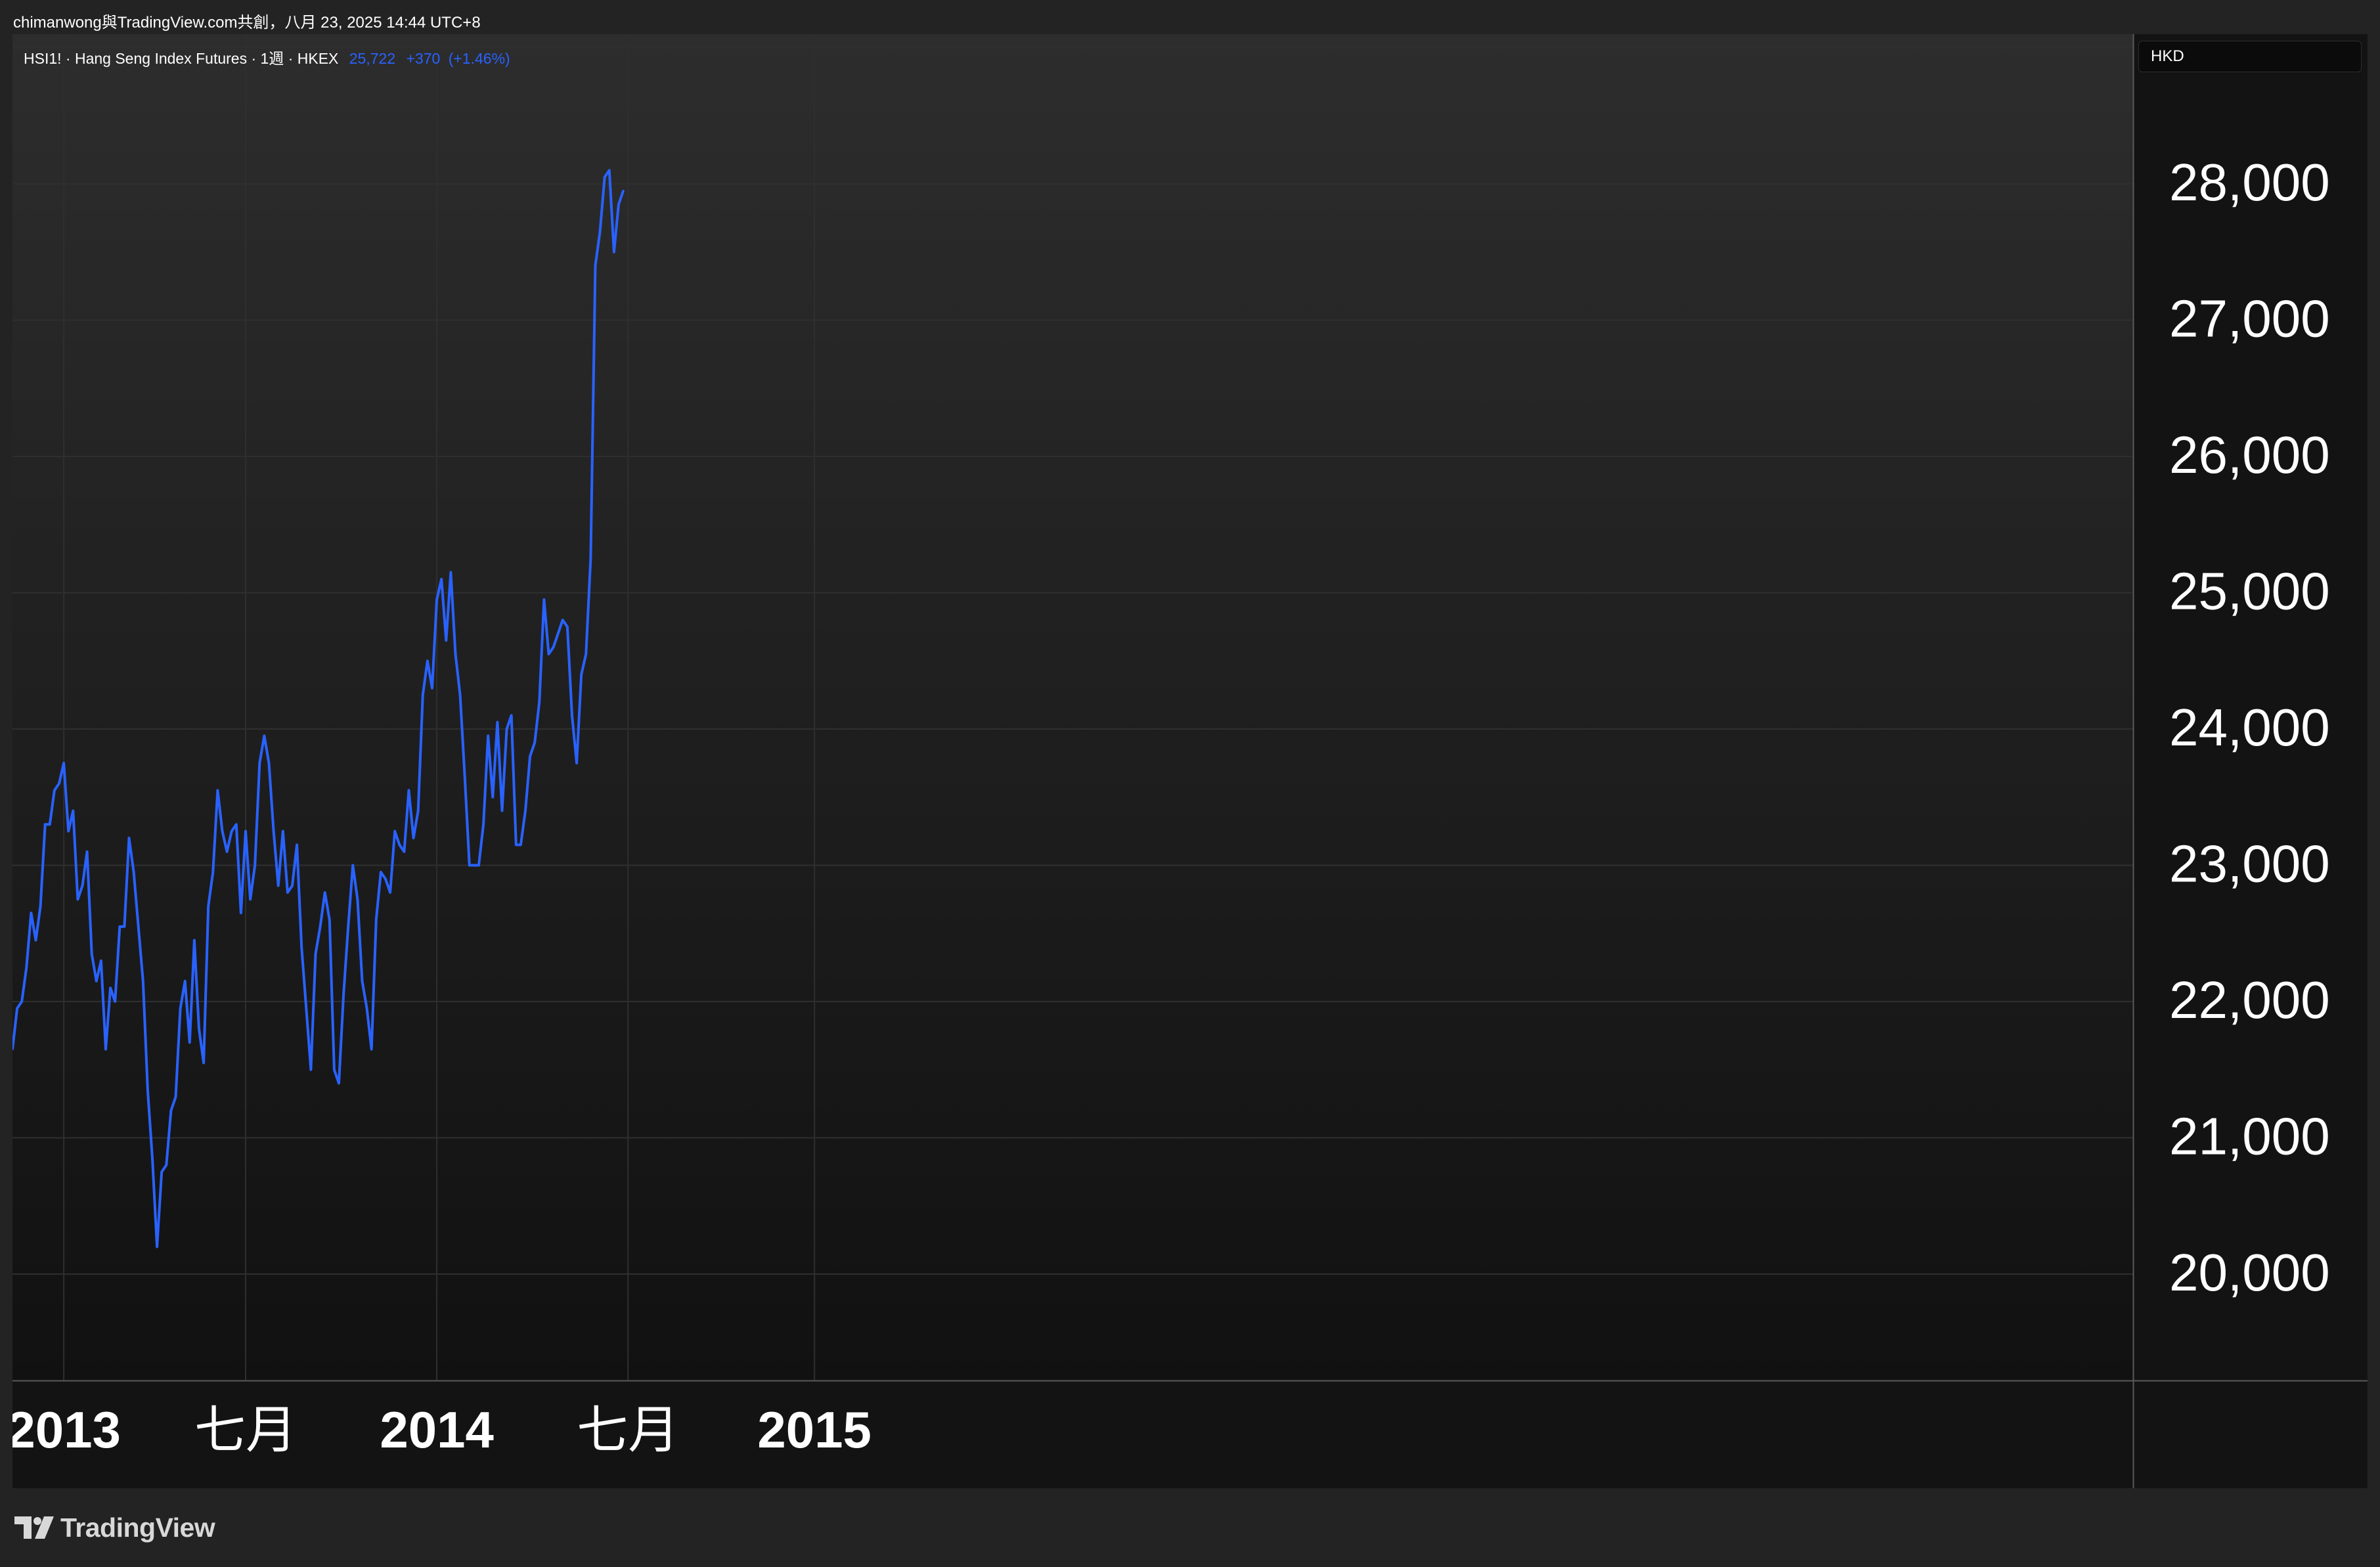  What do you see at coordinates (437, 1430) in the screenshot?
I see `time-axis-label: 2014` at bounding box center [437, 1430].